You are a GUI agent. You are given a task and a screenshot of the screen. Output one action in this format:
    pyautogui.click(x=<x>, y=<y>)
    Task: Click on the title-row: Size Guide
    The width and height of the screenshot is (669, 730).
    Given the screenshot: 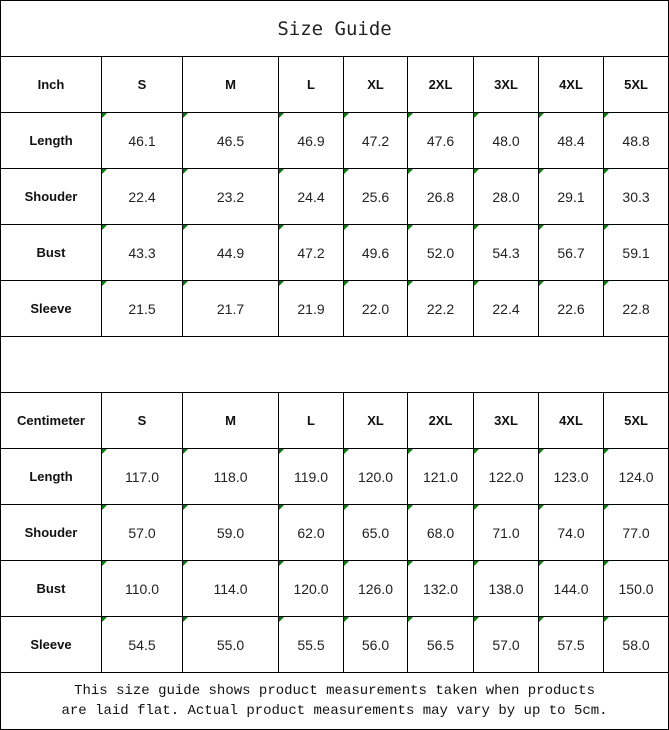 What is the action you would take?
    pyautogui.click(x=334, y=28)
    